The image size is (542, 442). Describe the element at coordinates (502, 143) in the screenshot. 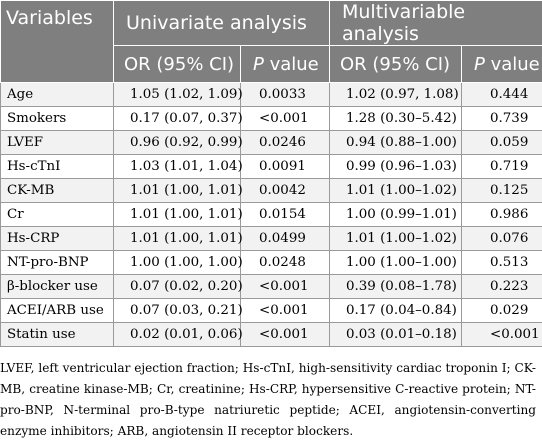

I see `multi-p-cell: 0.059` at that location.